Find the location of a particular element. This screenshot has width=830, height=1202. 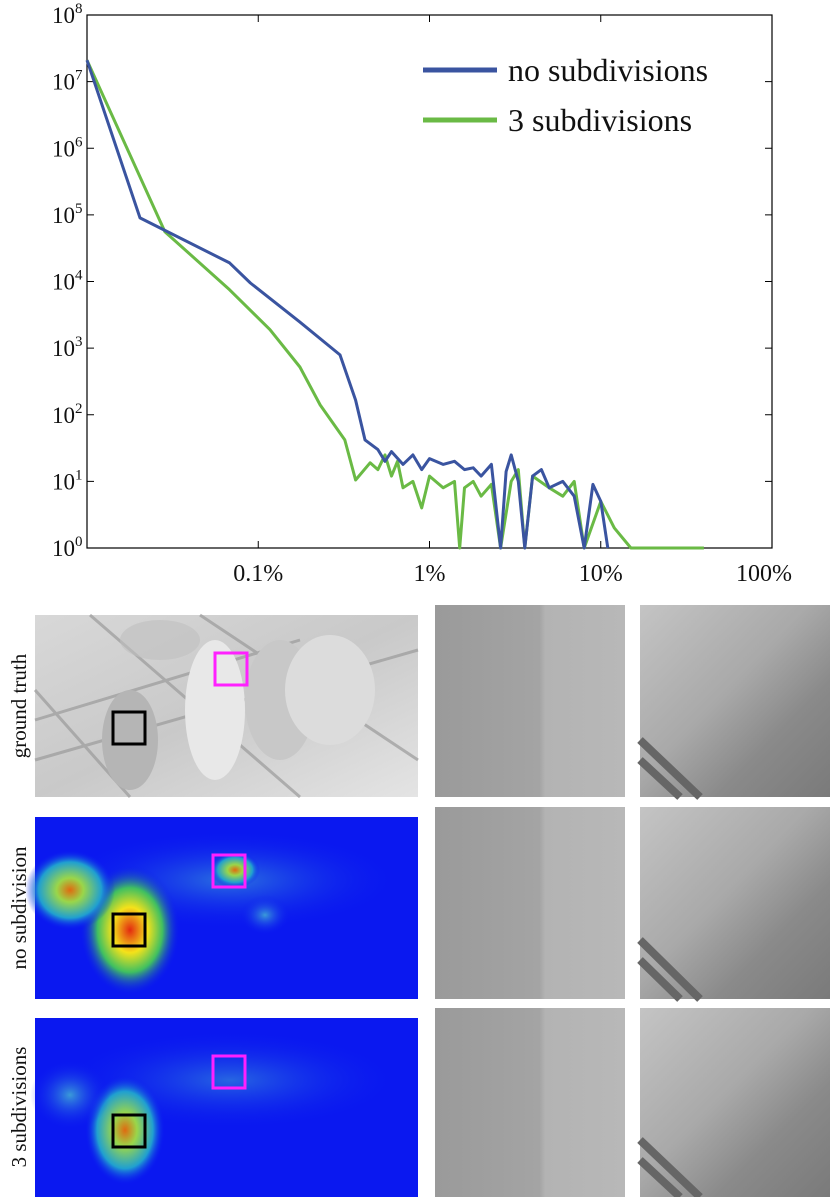

y-tick-label: 10⁰ is located at coordinates (67, 547).